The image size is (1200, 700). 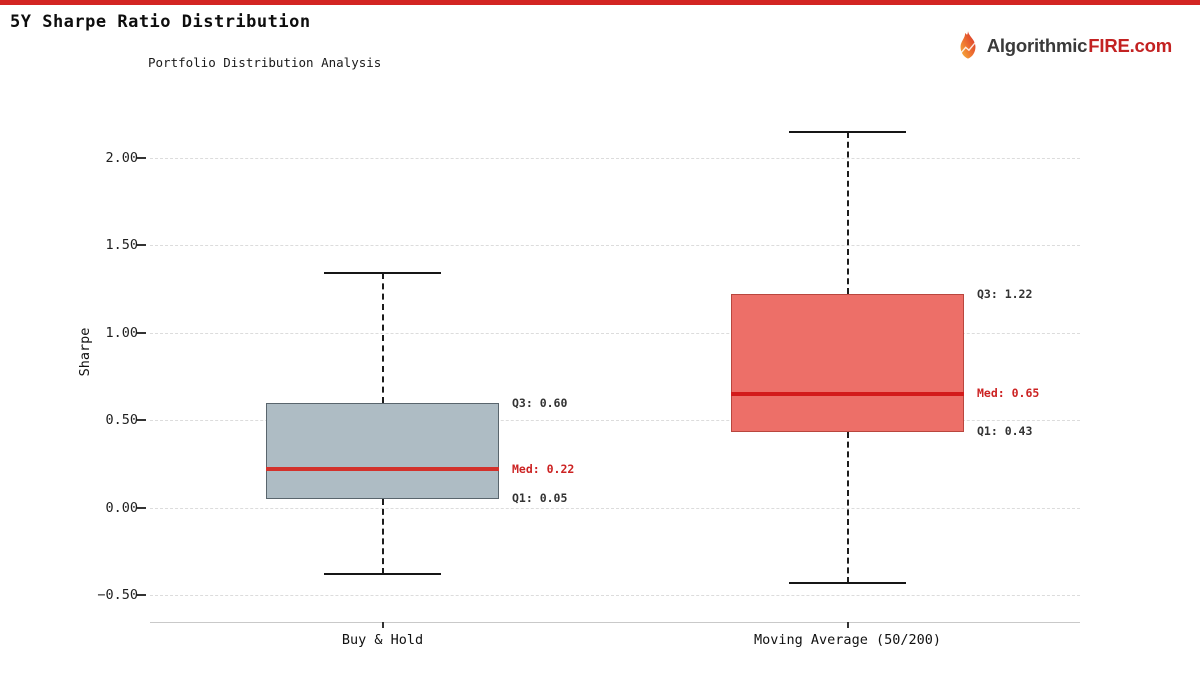 I want to click on chart-subtitle: Portfolio Distribution Analysis, so click(x=265, y=62).